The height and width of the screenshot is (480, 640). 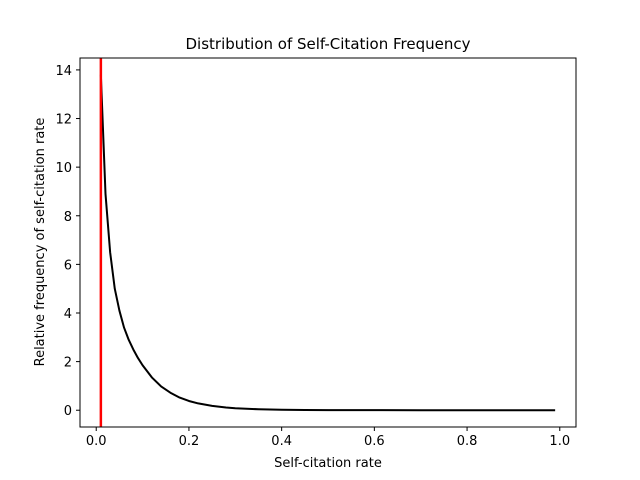 I want to click on x-tick-label: 1.0, so click(x=559, y=441).